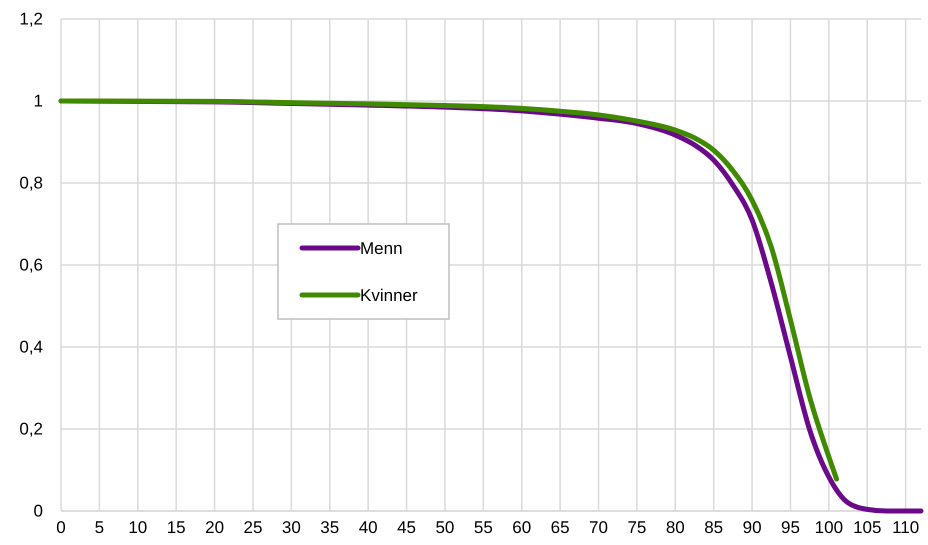 This screenshot has width=928, height=545. What do you see at coordinates (253, 528) in the screenshot?
I see `x-tick-label: 25` at bounding box center [253, 528].